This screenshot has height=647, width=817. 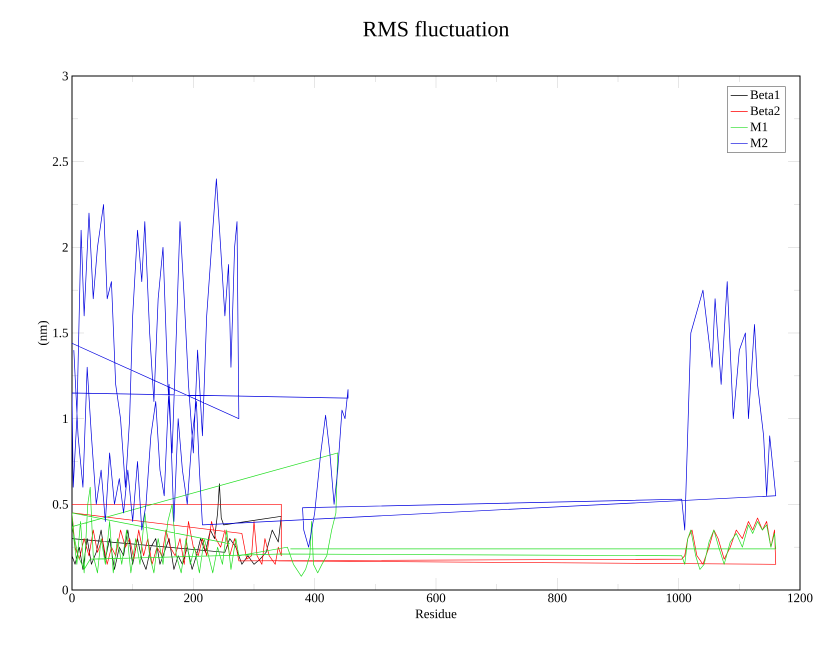 I want to click on x-tick-label: 800, so click(x=557, y=598).